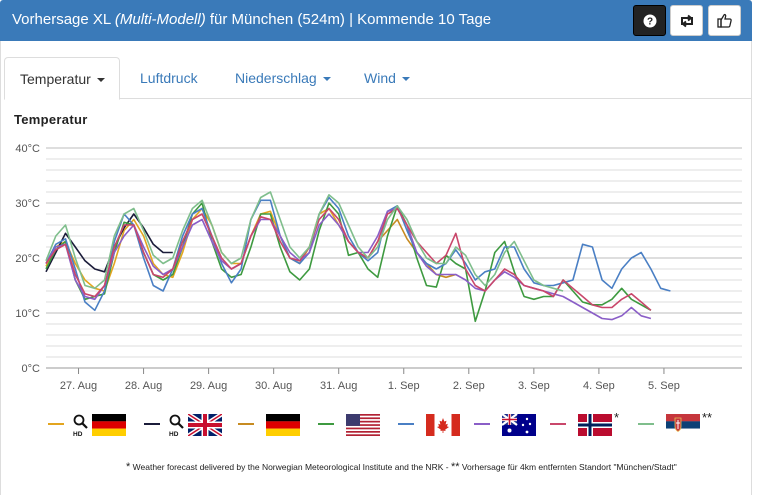 The height and width of the screenshot is (495, 758). I want to click on tab-luftdruck: Luftdruck, so click(169, 78).